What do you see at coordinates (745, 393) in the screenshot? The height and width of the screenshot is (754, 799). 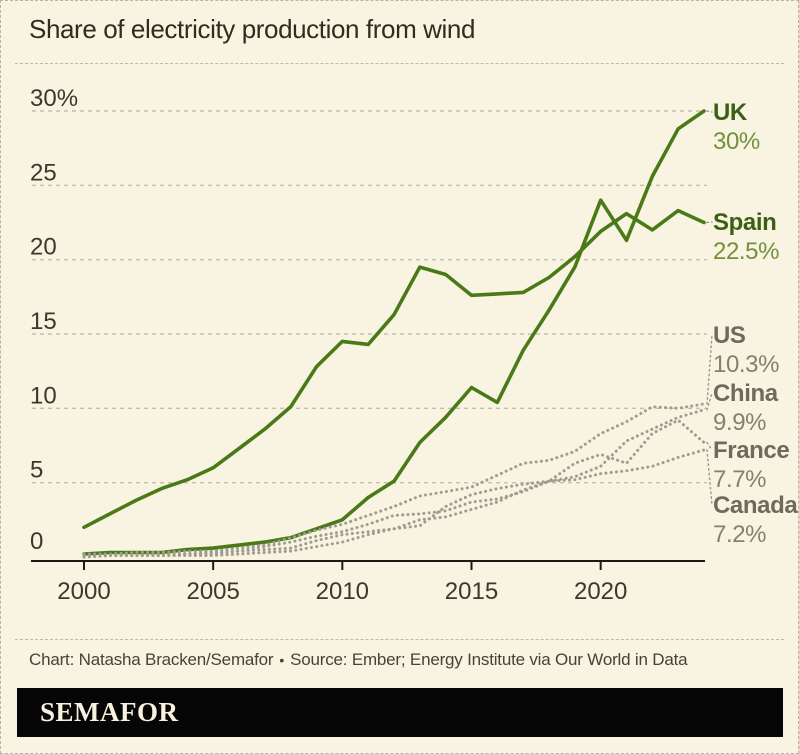 I see `series-name-china: China` at bounding box center [745, 393].